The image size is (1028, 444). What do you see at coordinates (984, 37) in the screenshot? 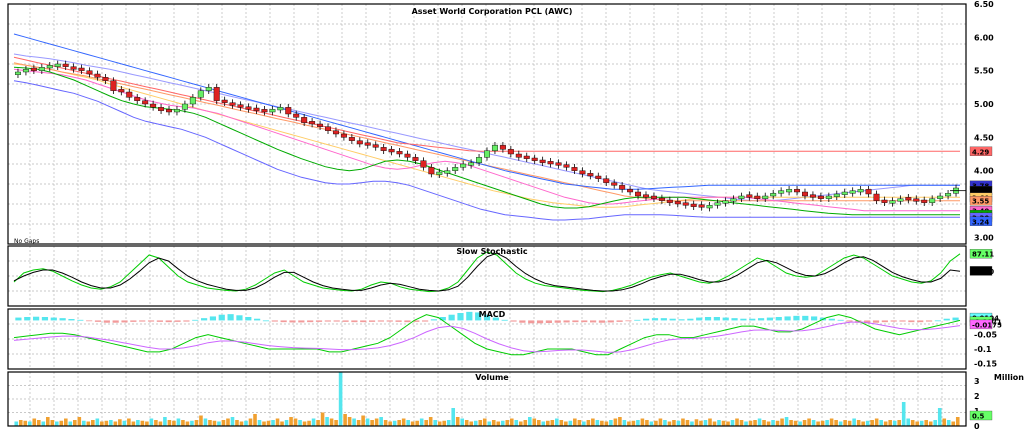
I see `price-y-tick-label: 6.00` at bounding box center [984, 37].